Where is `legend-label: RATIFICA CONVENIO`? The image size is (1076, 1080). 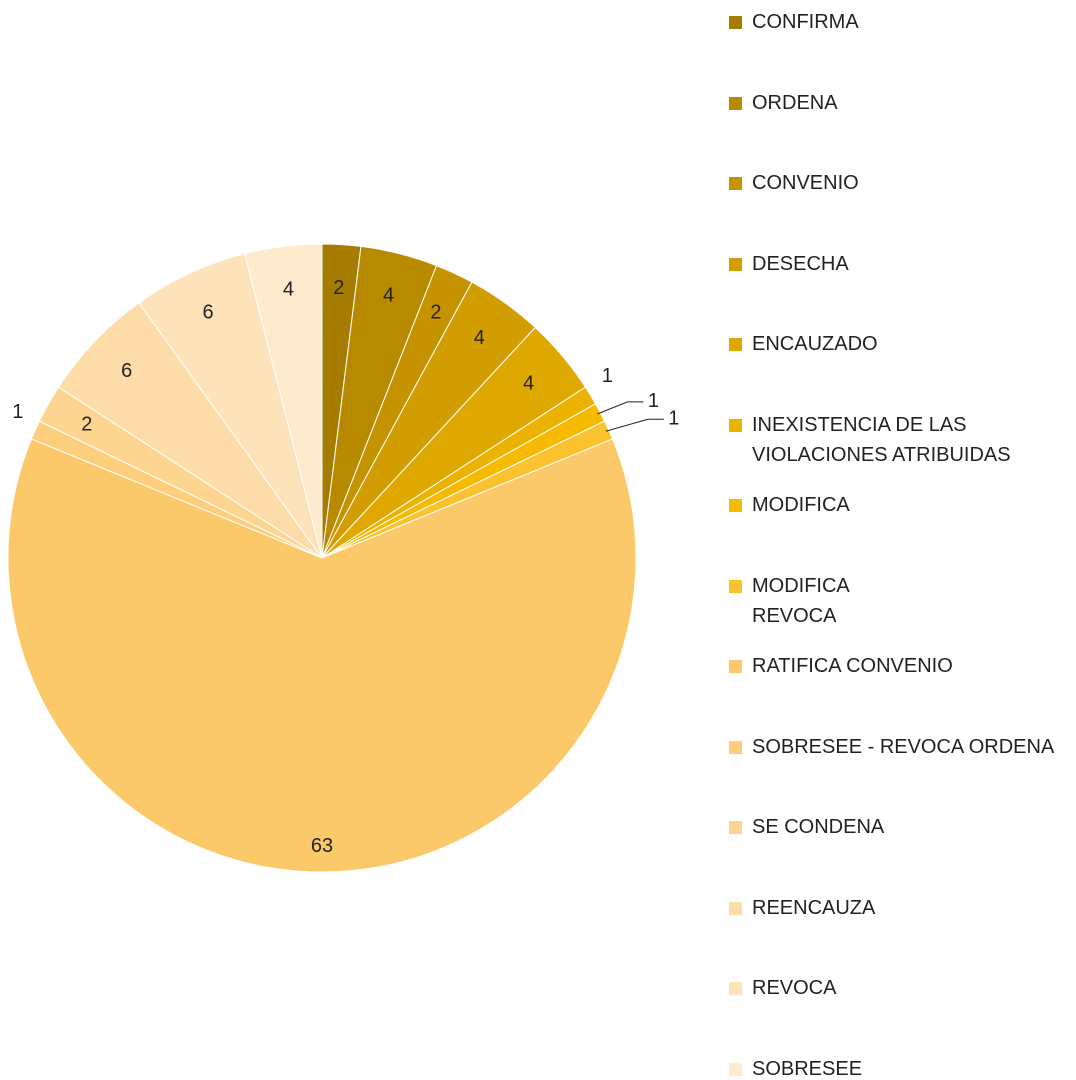
legend-label: RATIFICA CONVENIO is located at coordinates (852, 666).